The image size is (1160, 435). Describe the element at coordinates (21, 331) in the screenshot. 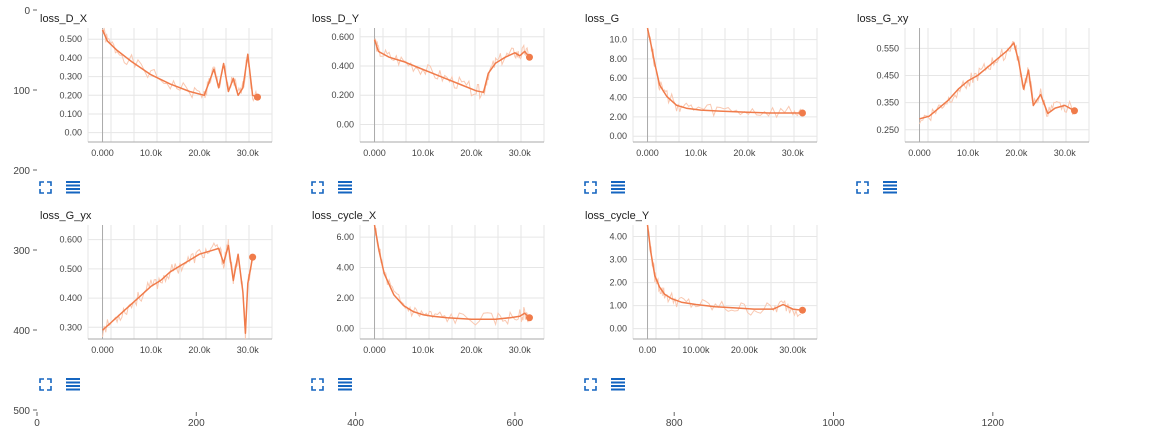

I see `outer-y-tick-label: 400` at that location.